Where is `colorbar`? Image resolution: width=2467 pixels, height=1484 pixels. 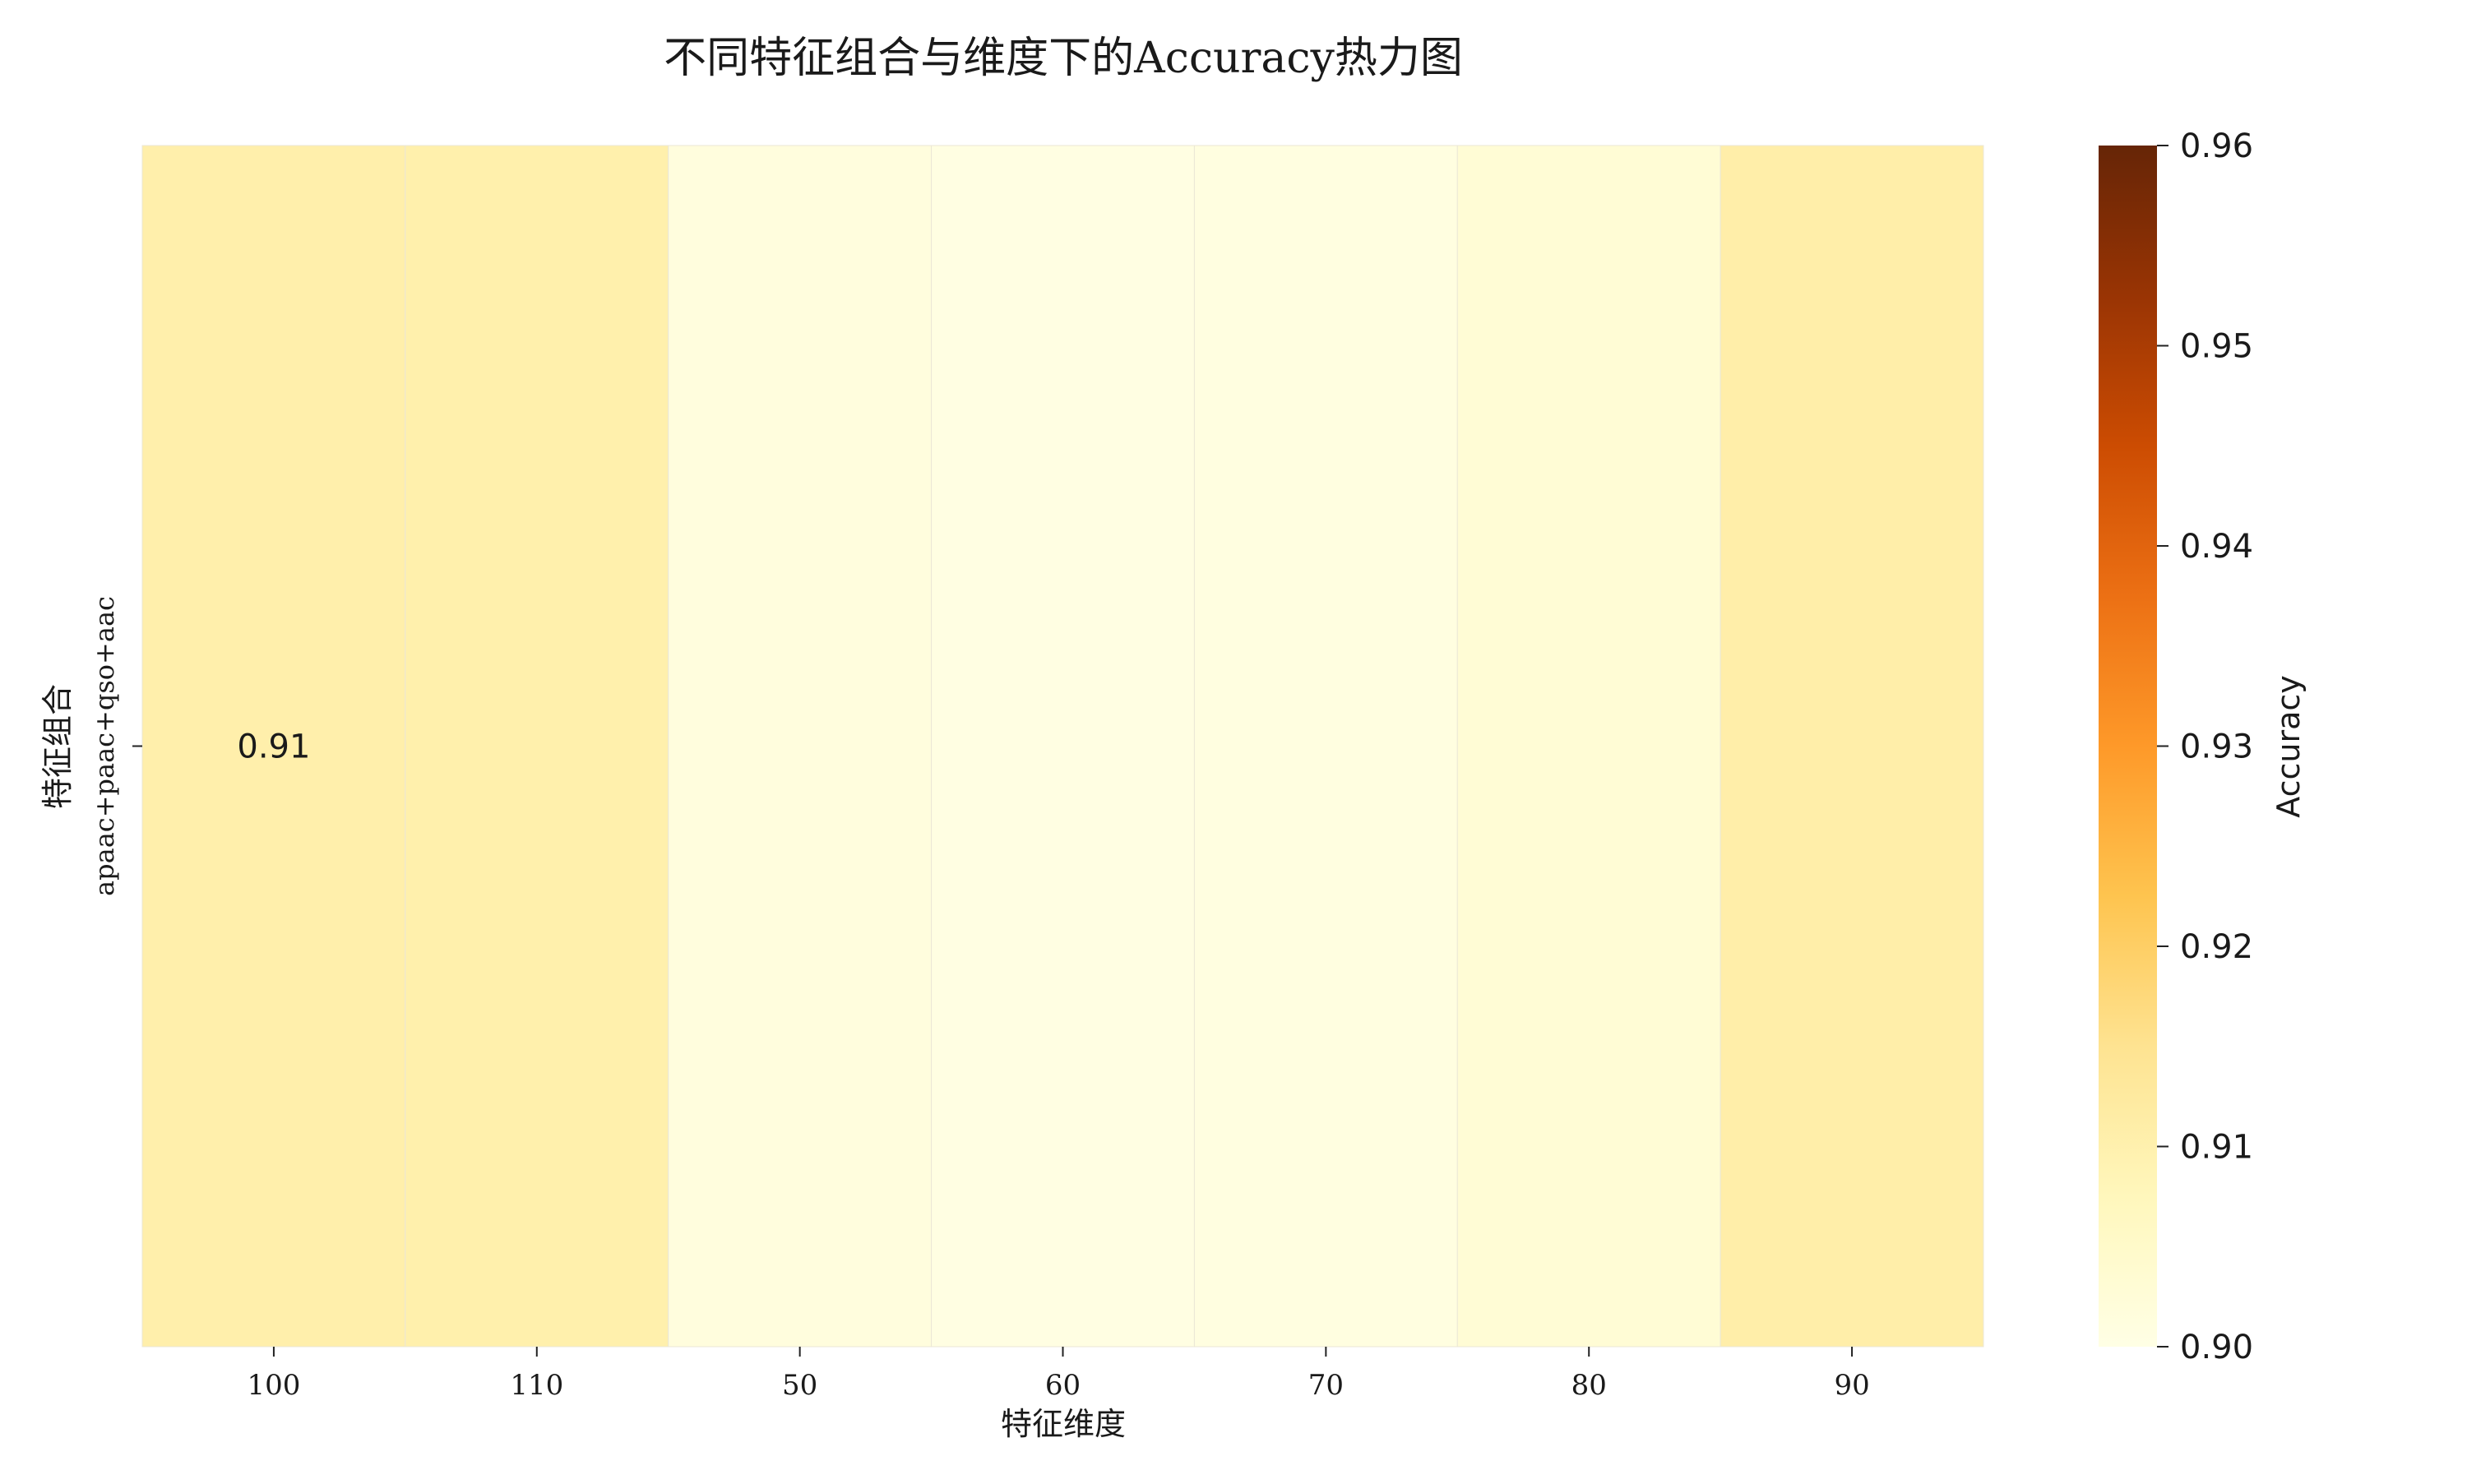 colorbar is located at coordinates (2128, 747).